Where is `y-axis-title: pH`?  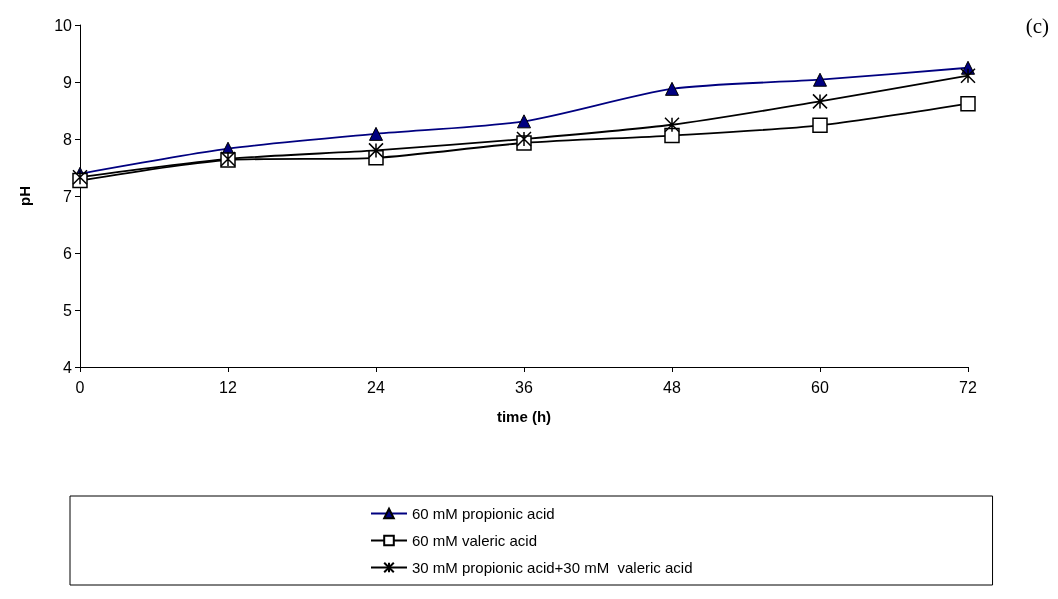 y-axis-title: pH is located at coordinates (24, 196).